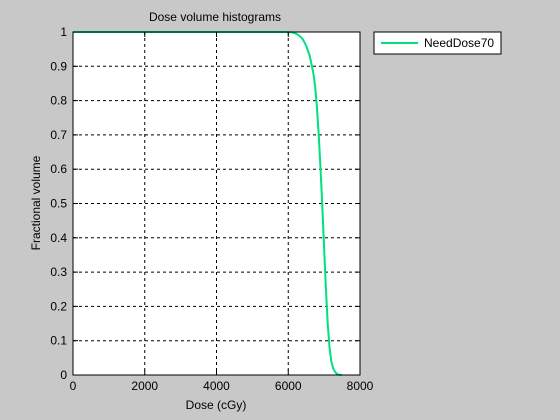  Describe the element at coordinates (144, 386) in the screenshot. I see `x-tick-label: 2000` at that location.